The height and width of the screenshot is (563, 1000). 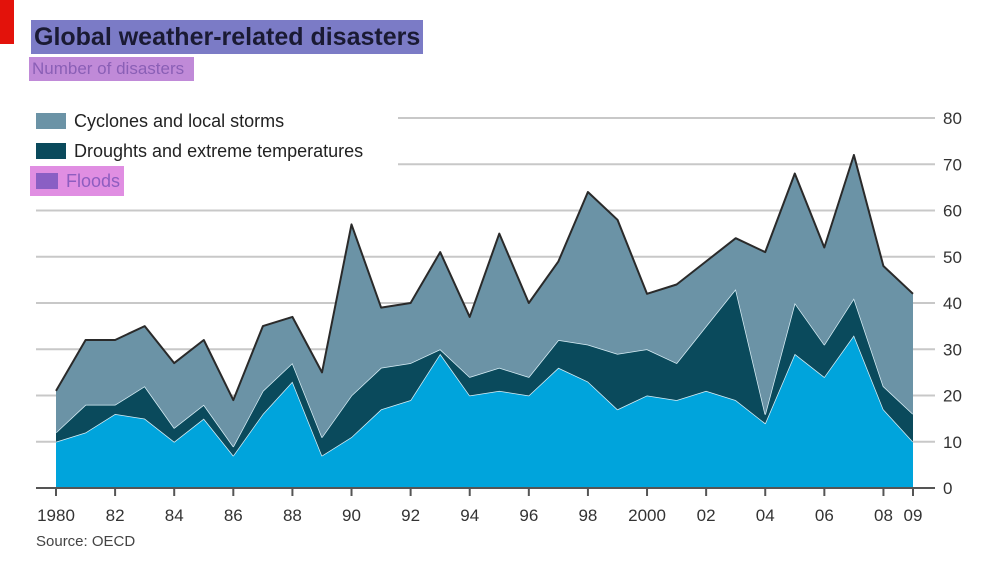 What do you see at coordinates (174, 515) in the screenshot?
I see `x-tick-label: 84` at bounding box center [174, 515].